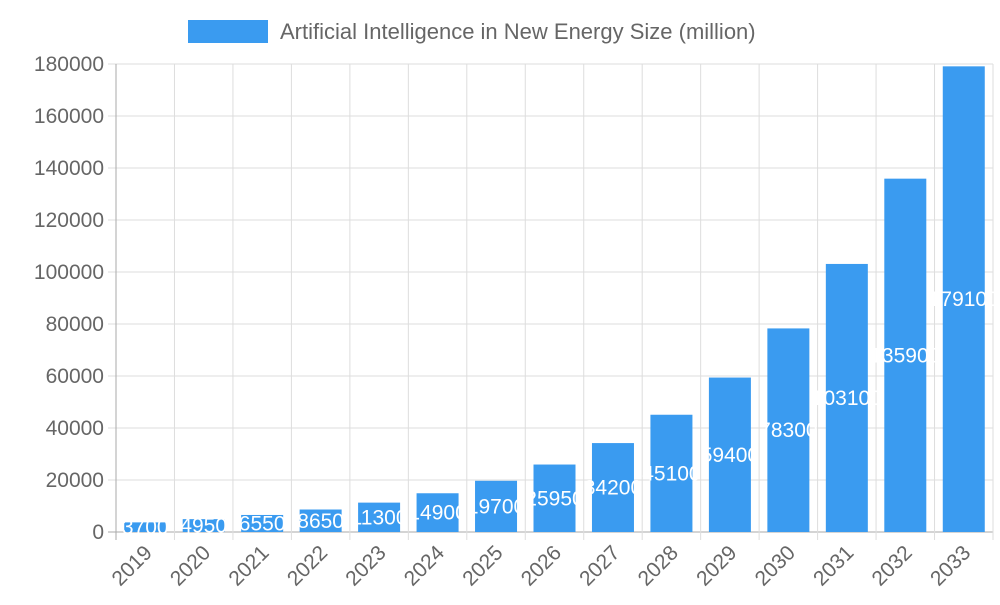  I want to click on bar-2030, so click(788, 430).